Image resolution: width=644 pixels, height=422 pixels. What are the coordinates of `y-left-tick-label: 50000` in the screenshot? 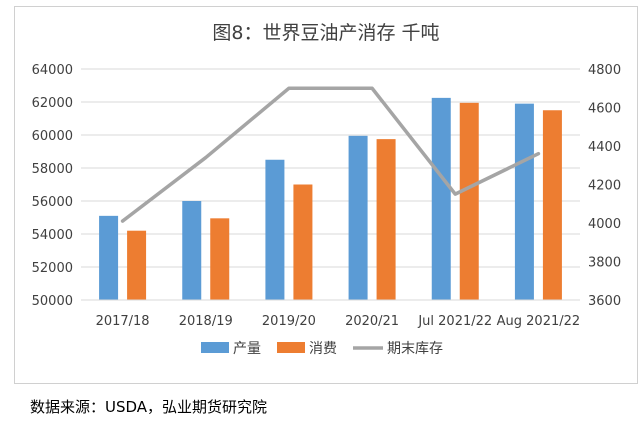 It's located at (52, 301).